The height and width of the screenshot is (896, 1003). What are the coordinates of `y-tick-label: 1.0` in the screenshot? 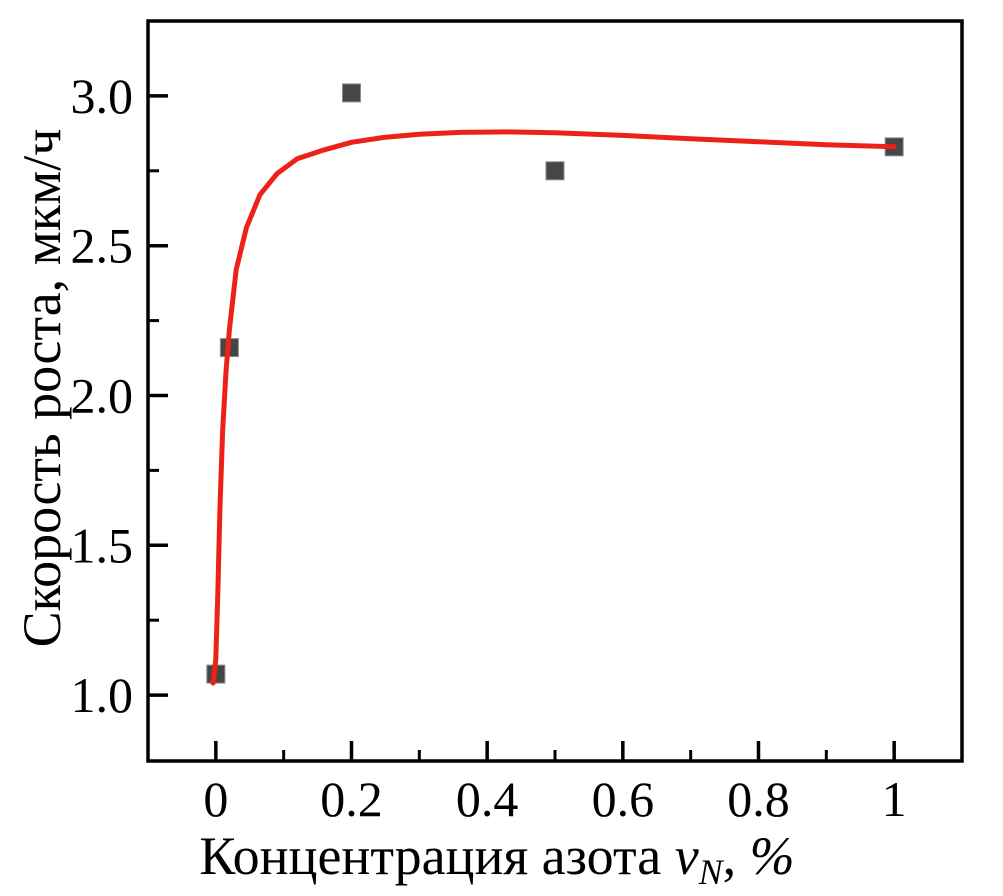 It's located at (102, 695).